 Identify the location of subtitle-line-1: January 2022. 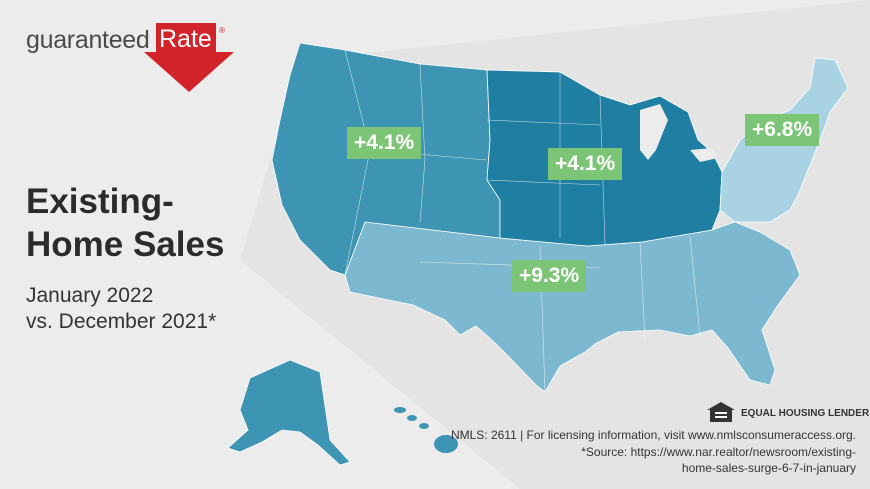
(90, 295).